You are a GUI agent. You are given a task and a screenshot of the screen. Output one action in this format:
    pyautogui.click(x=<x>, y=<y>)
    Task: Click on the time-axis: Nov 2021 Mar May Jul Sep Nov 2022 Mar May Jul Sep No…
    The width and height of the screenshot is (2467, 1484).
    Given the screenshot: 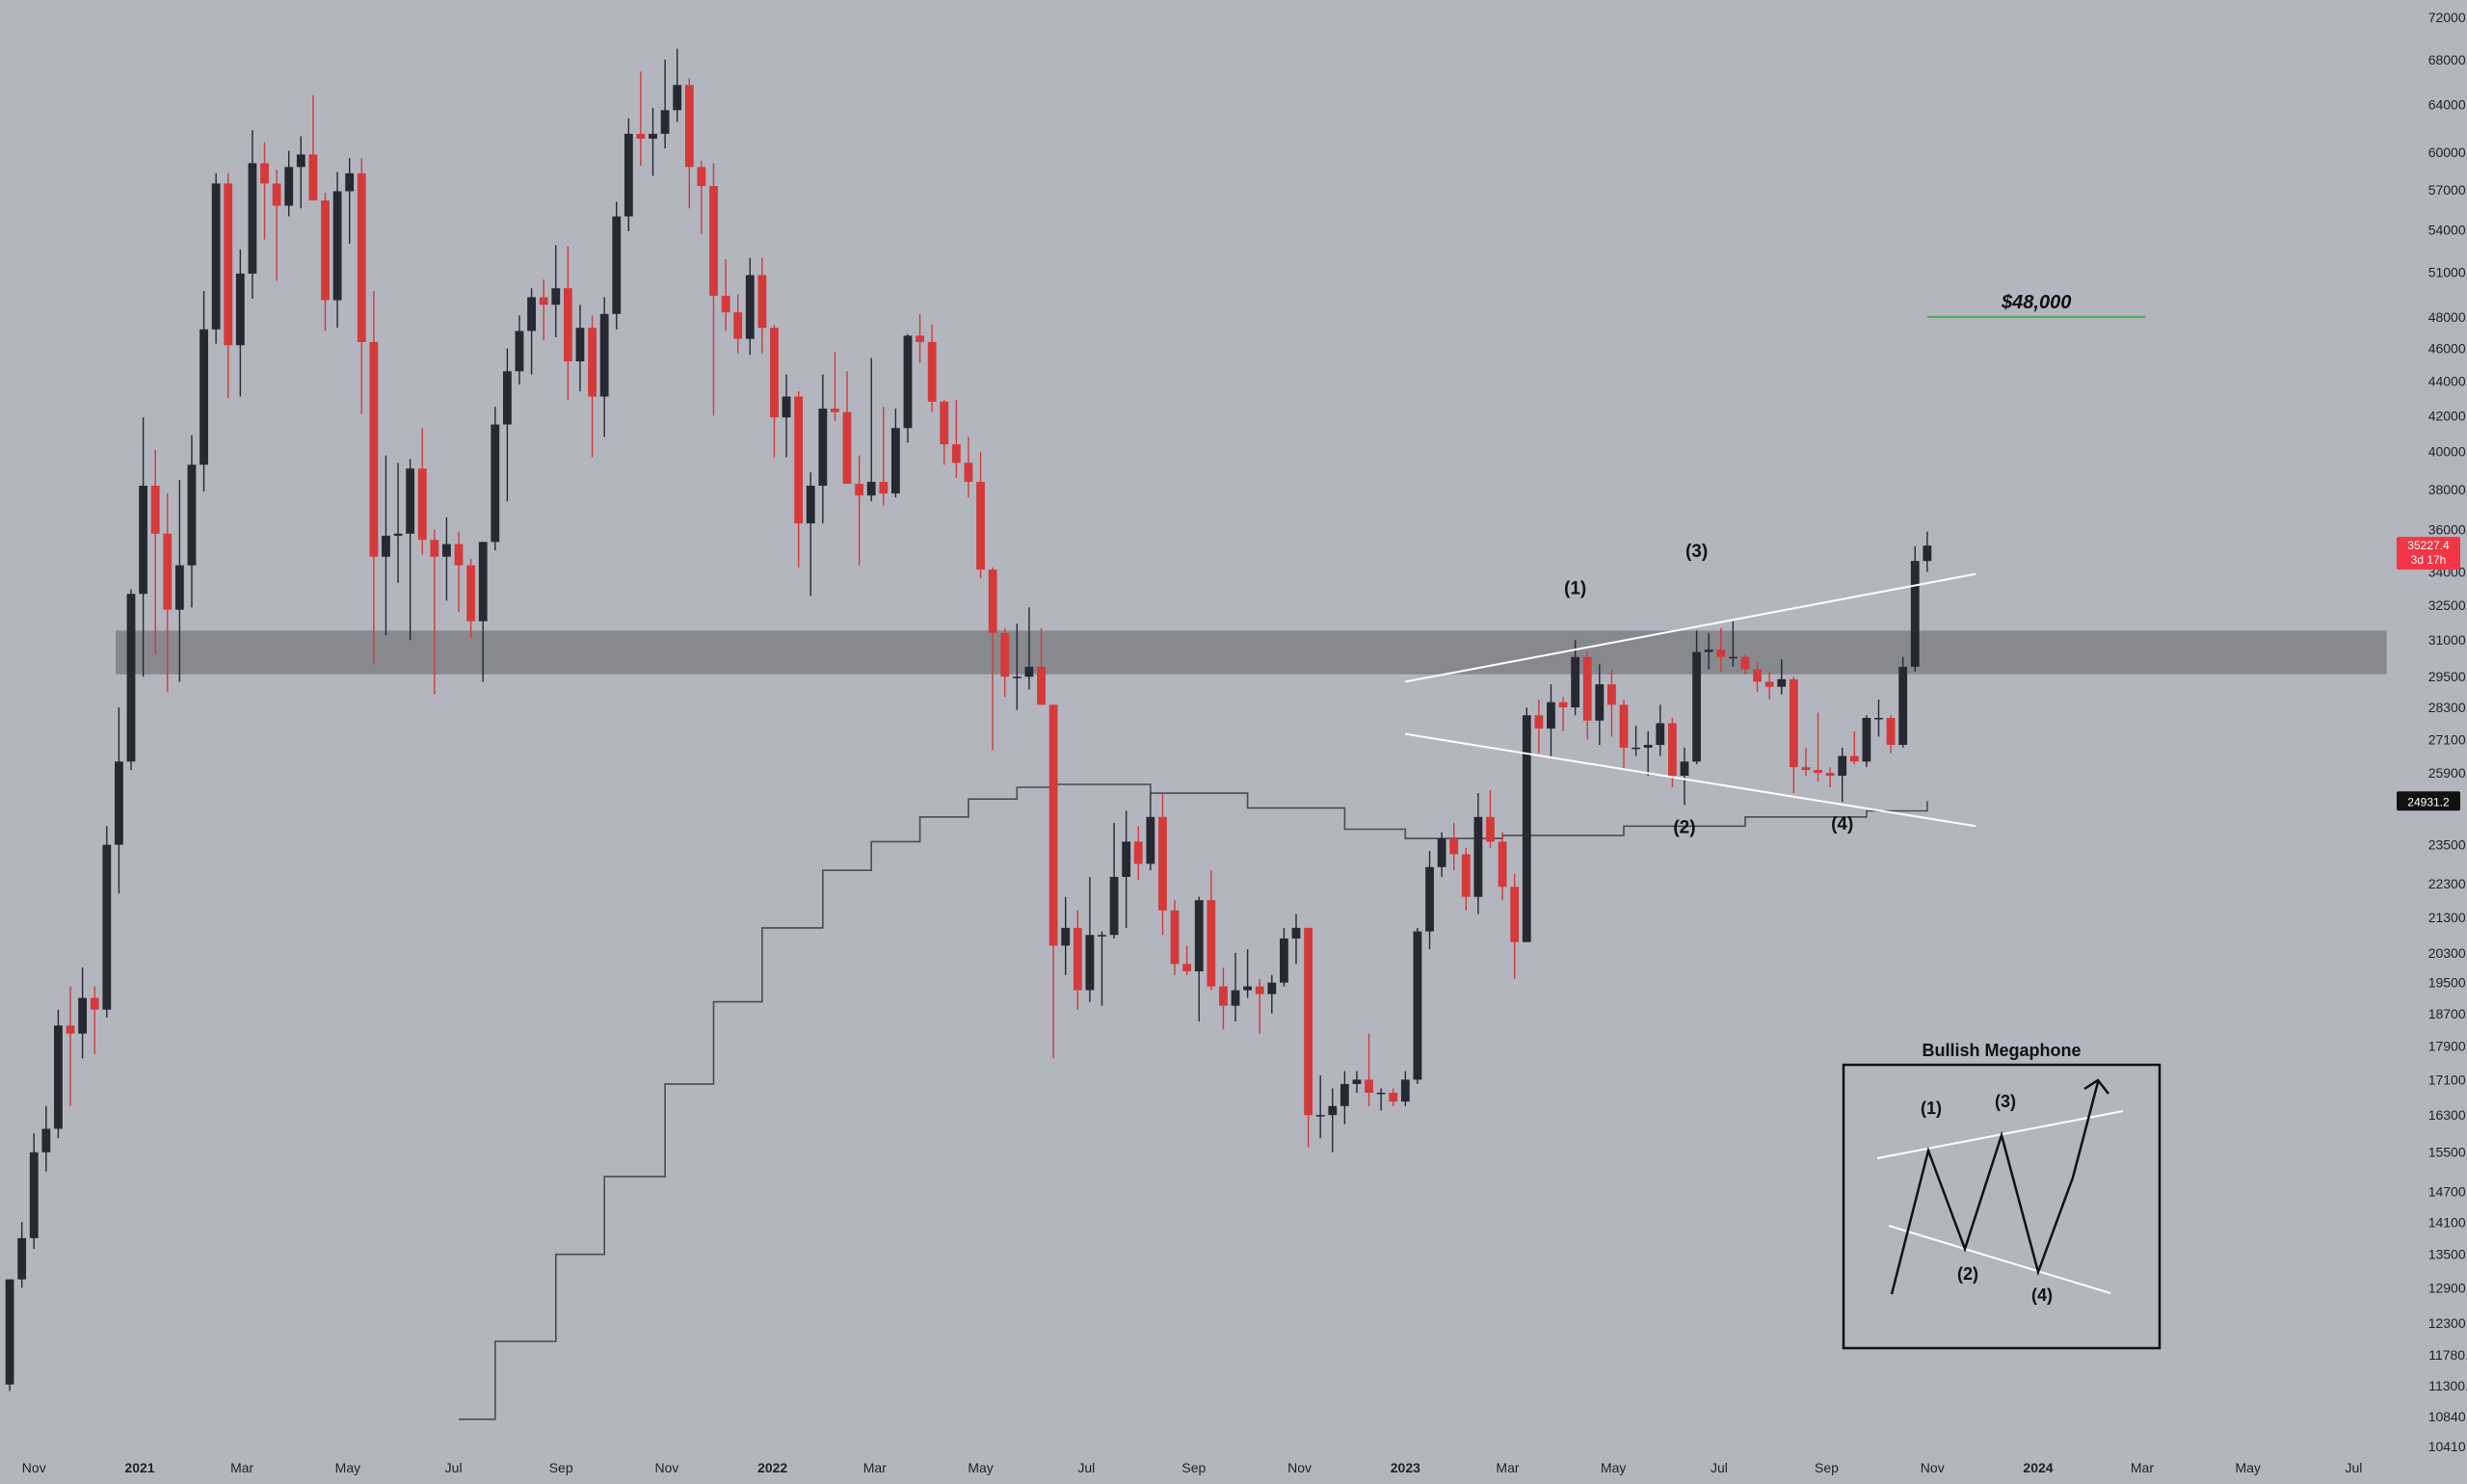 What is the action you would take?
    pyautogui.click(x=1192, y=1467)
    